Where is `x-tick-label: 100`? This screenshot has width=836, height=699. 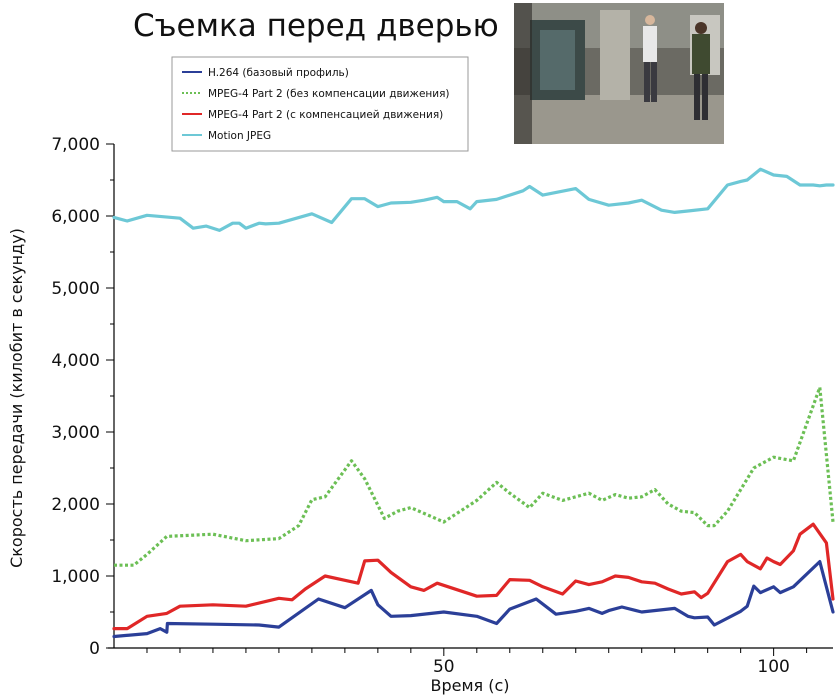 x-tick-label: 100 is located at coordinates (773, 667).